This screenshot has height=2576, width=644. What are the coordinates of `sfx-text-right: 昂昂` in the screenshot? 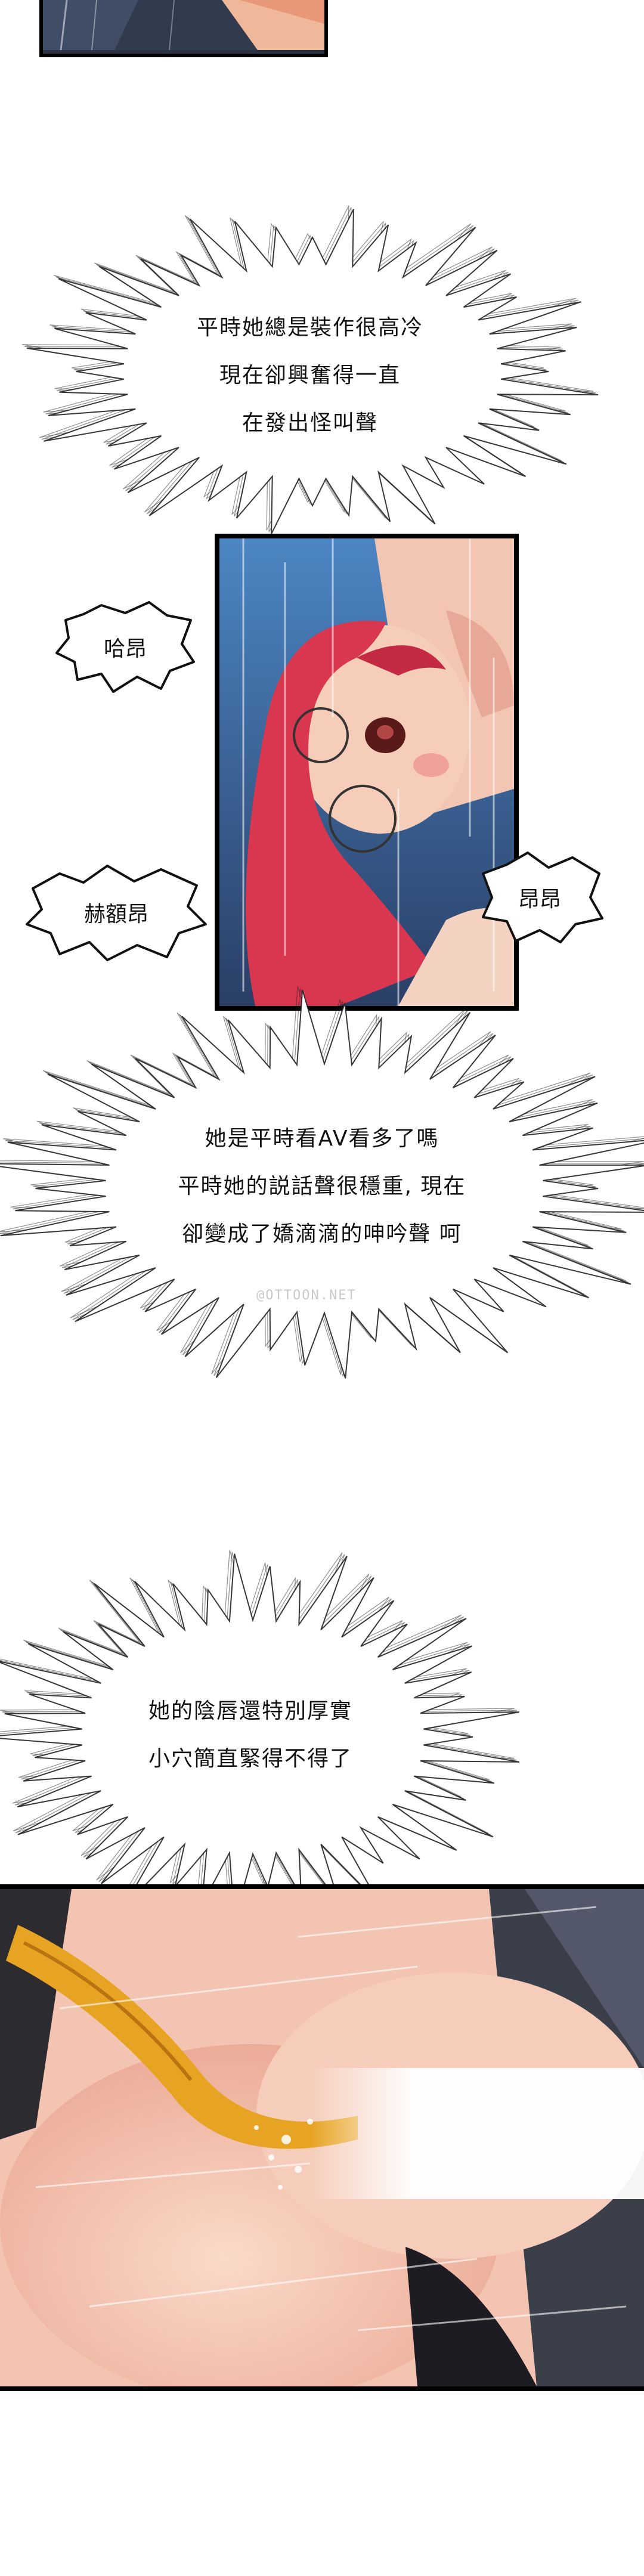 It's located at (539, 900).